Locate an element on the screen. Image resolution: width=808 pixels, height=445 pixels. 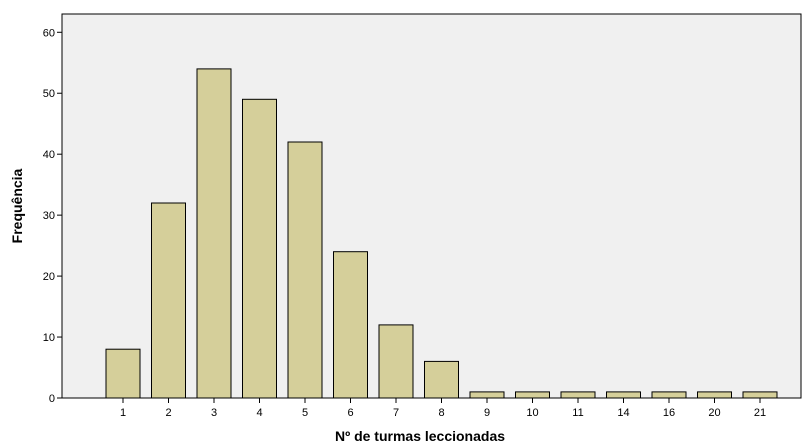
y-tick-label-20: 20 is located at coordinates (49, 277).